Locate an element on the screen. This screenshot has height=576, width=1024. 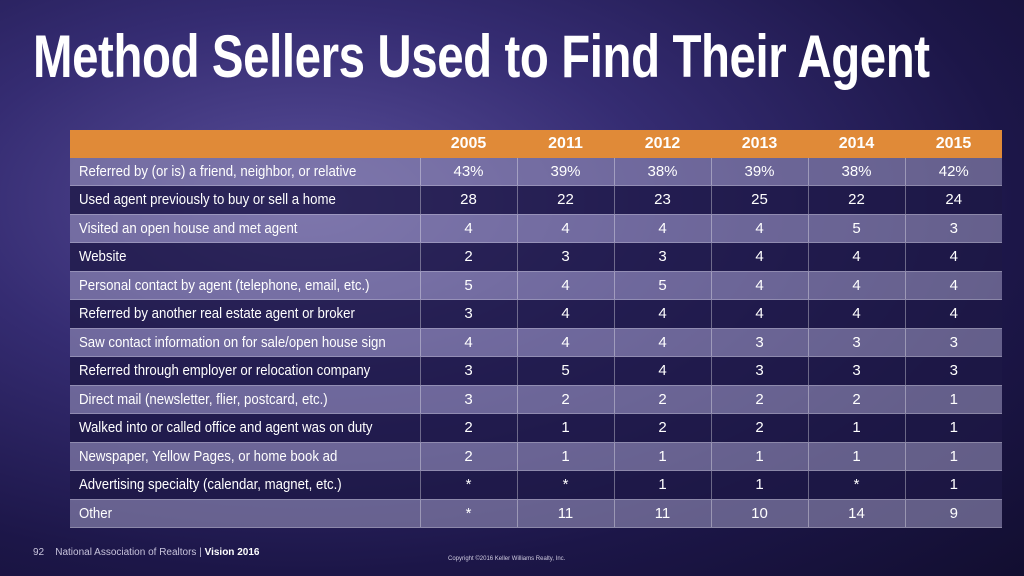
row-label: Newspaper, Yellow Pages, or home book ad is located at coordinates (245, 456).